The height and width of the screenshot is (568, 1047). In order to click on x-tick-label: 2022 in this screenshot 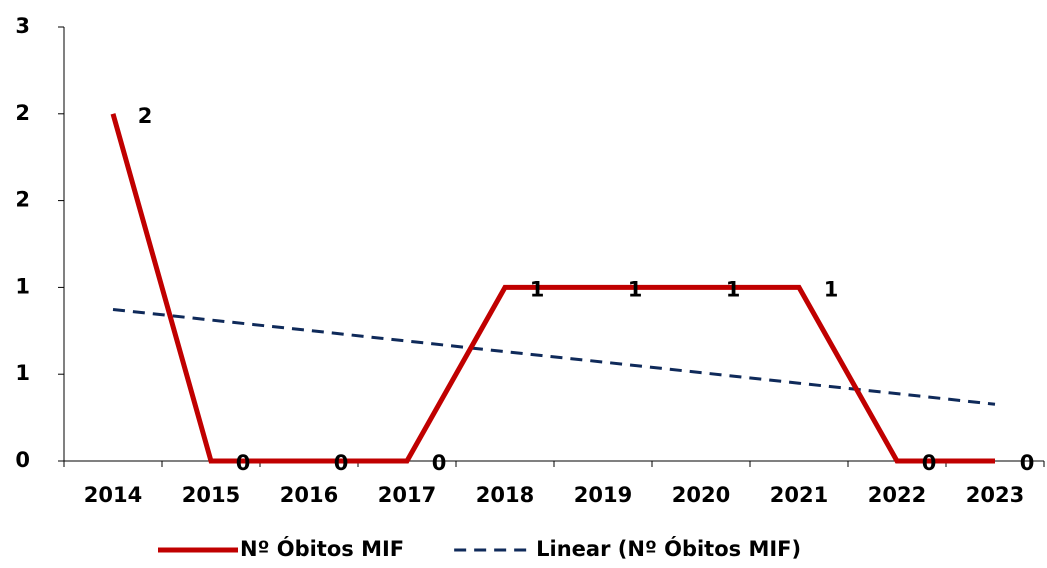, I will do `click(897, 495)`.